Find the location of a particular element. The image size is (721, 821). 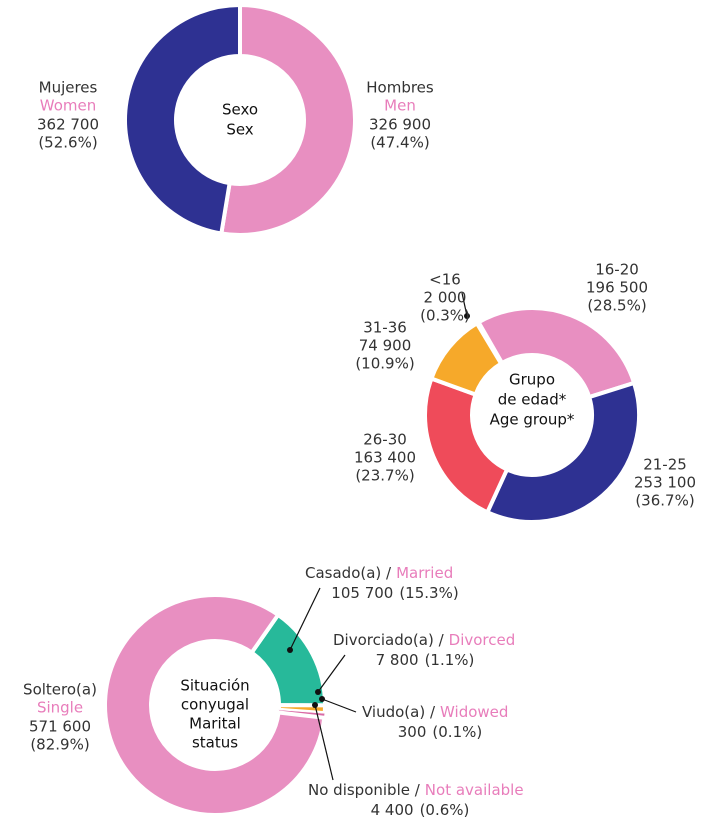

percent-label: (15.3%) is located at coordinates (428, 593).